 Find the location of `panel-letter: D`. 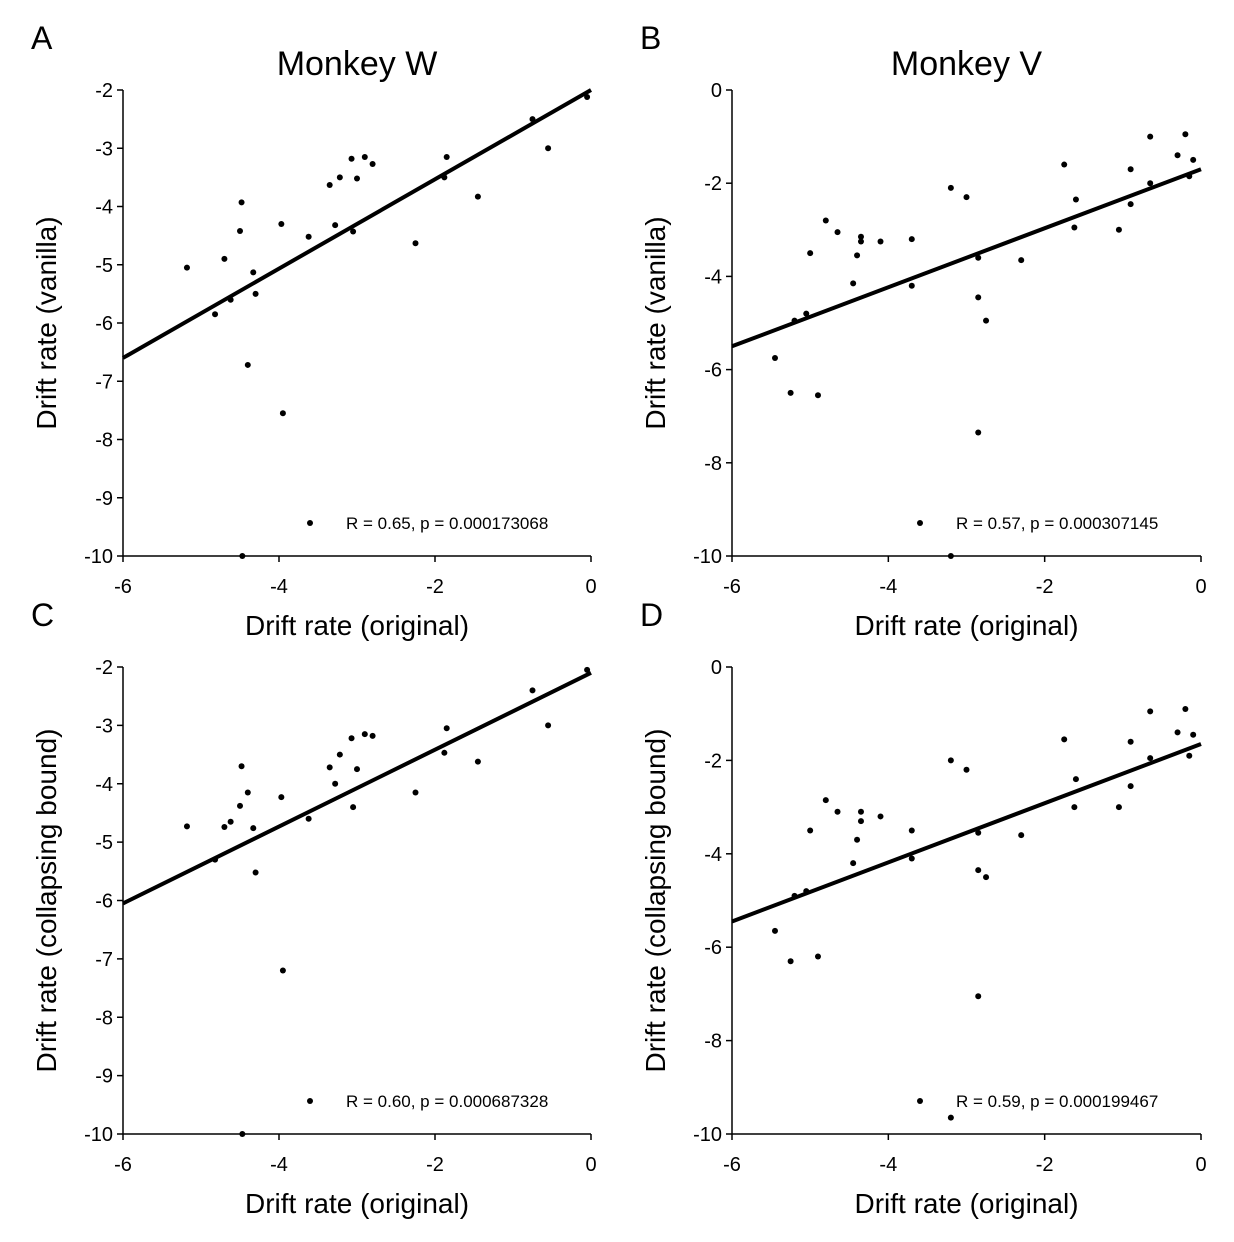

panel-letter: D is located at coordinates (651, 615).